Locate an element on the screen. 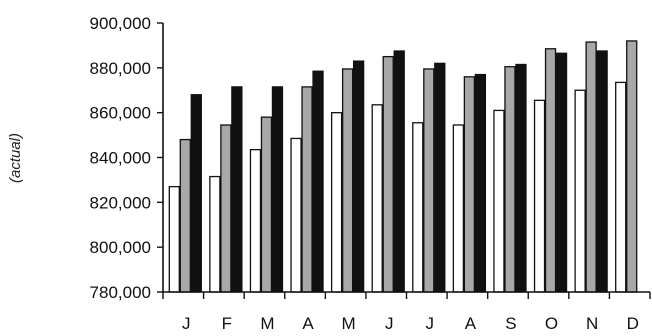  y-tick-label: 860,000 is located at coordinates (120, 113).